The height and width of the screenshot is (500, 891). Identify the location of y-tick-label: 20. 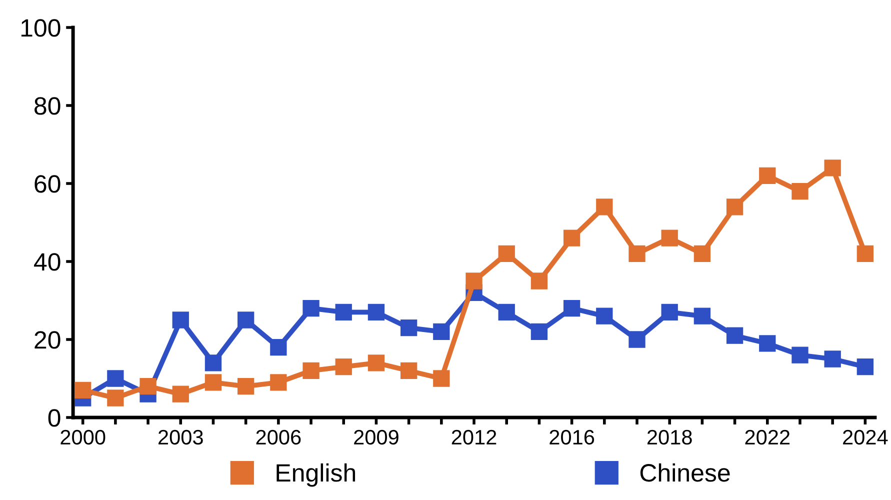
(47, 340).